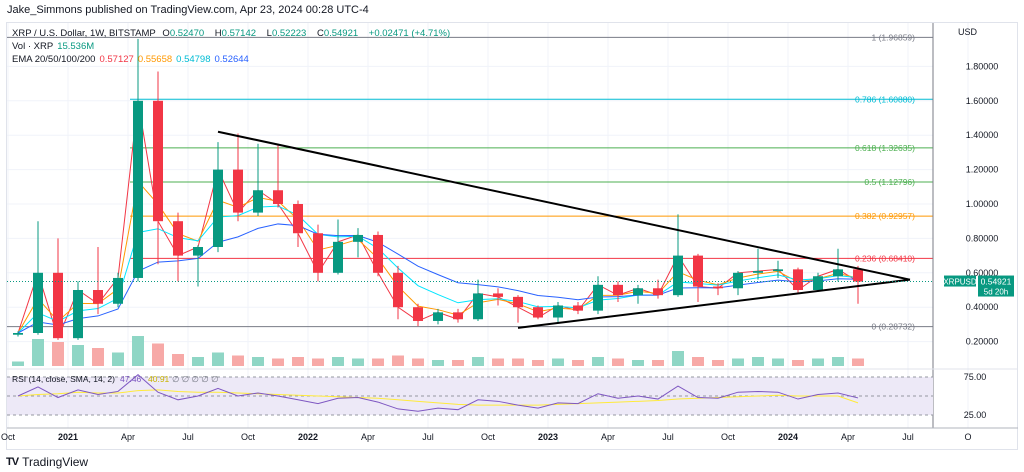 Image resolution: width=1024 pixels, height=472 pixels. What do you see at coordinates (885, 148) in the screenshot?
I see `fib-level-label: 0.618 (1.32635)` at bounding box center [885, 148].